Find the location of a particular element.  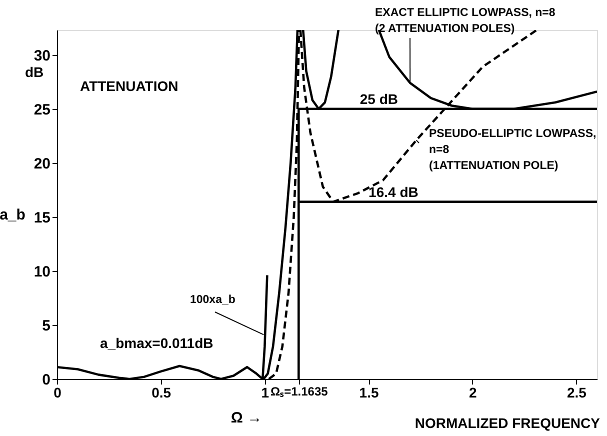

y-tick-label: 0 is located at coordinates (46, 380).